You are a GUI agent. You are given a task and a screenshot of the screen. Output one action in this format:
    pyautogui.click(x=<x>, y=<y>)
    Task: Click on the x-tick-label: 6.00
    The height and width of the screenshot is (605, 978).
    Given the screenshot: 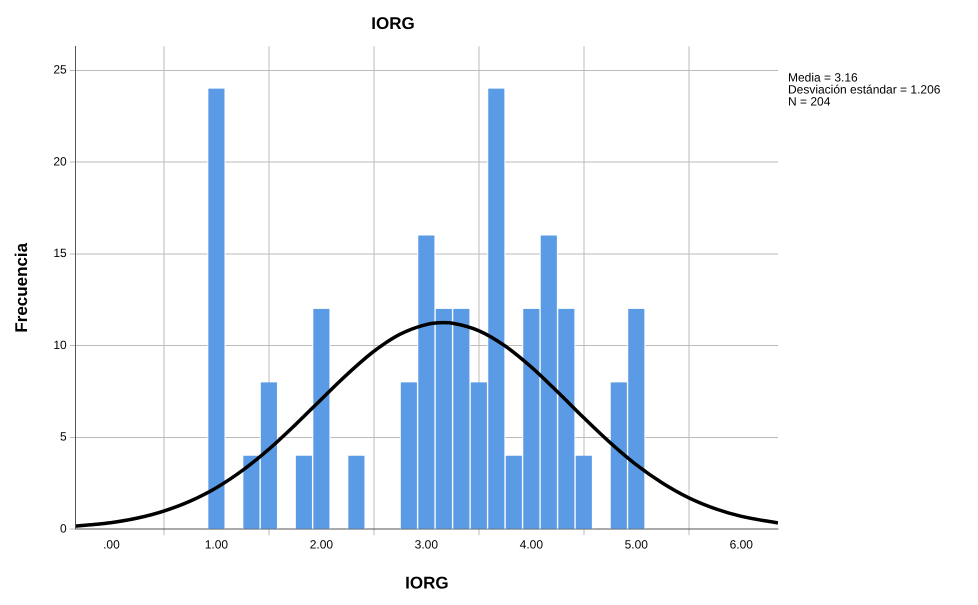 What is the action you would take?
    pyautogui.click(x=742, y=545)
    